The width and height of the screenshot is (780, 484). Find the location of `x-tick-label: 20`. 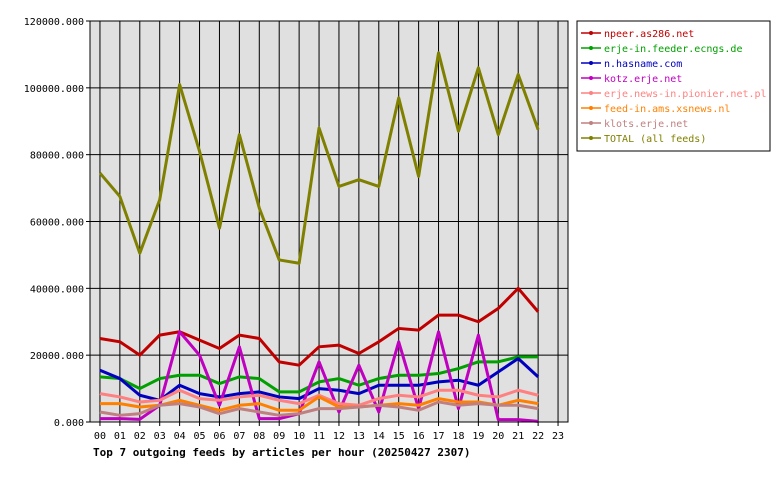

x-tick-label: 20 is located at coordinates (498, 436).